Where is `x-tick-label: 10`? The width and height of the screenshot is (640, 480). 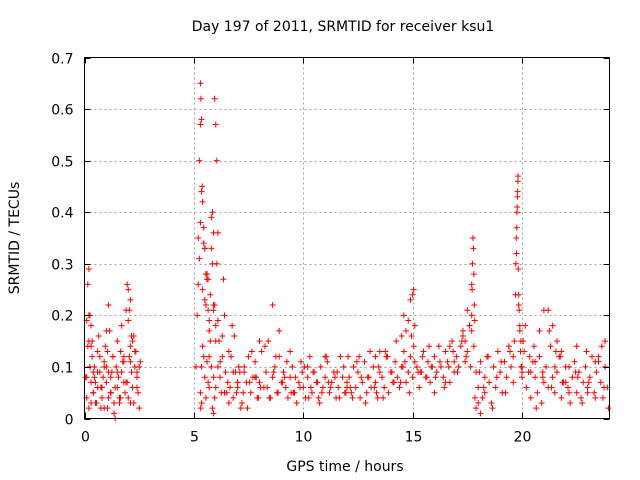
x-tick-label: 10 is located at coordinates (304, 438).